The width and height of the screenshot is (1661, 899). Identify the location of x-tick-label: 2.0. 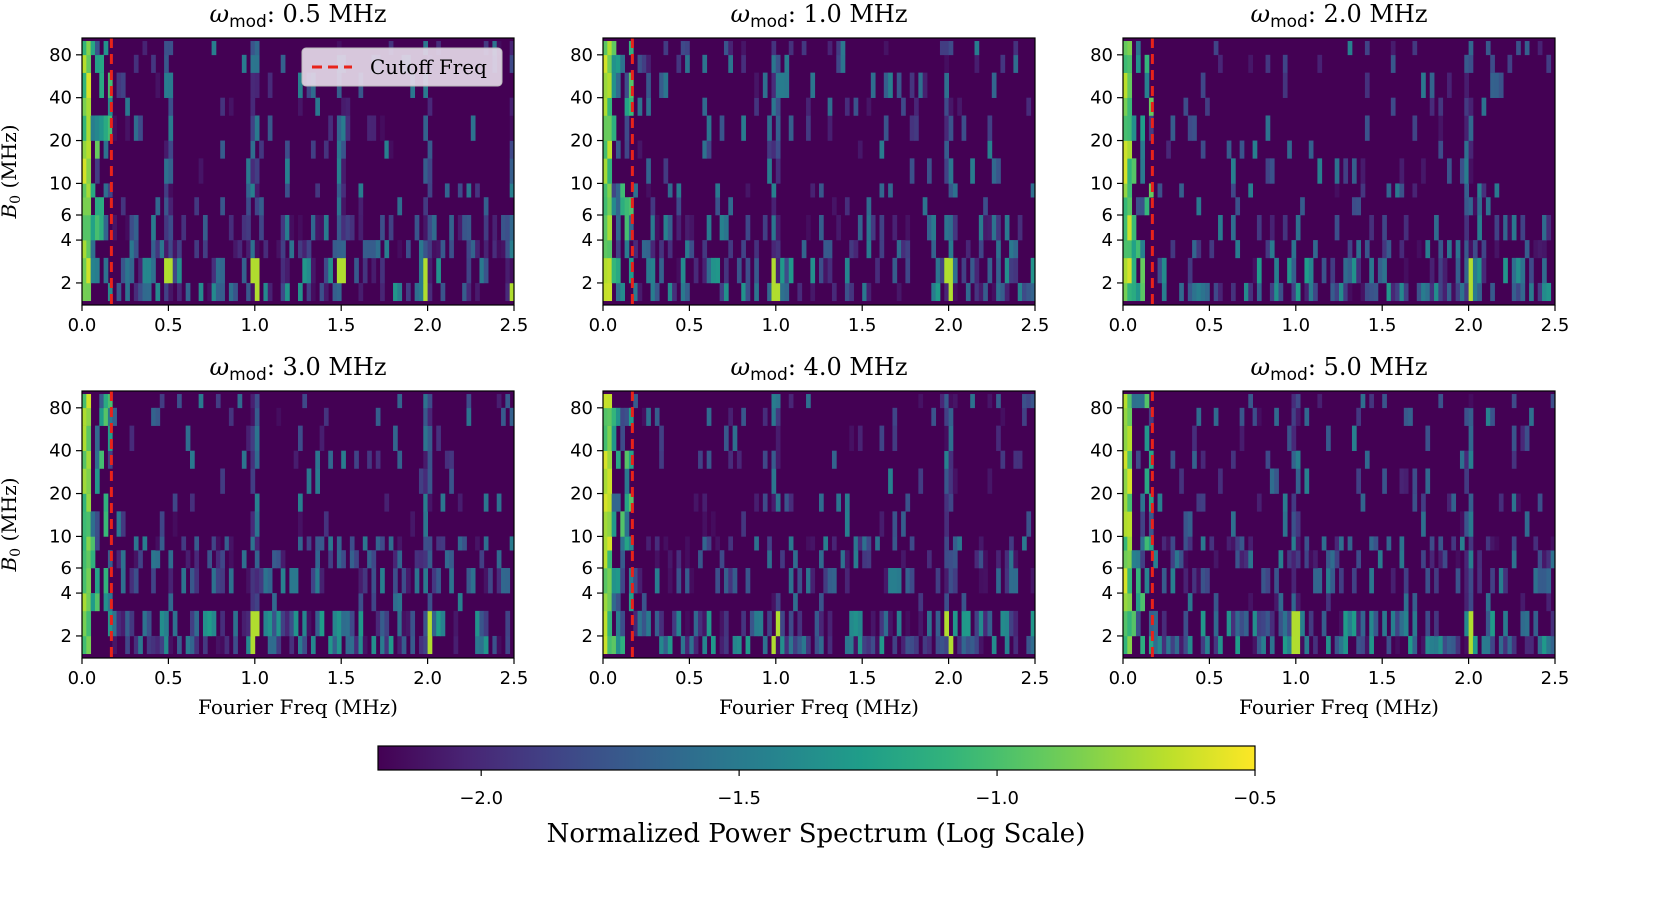
(948, 325).